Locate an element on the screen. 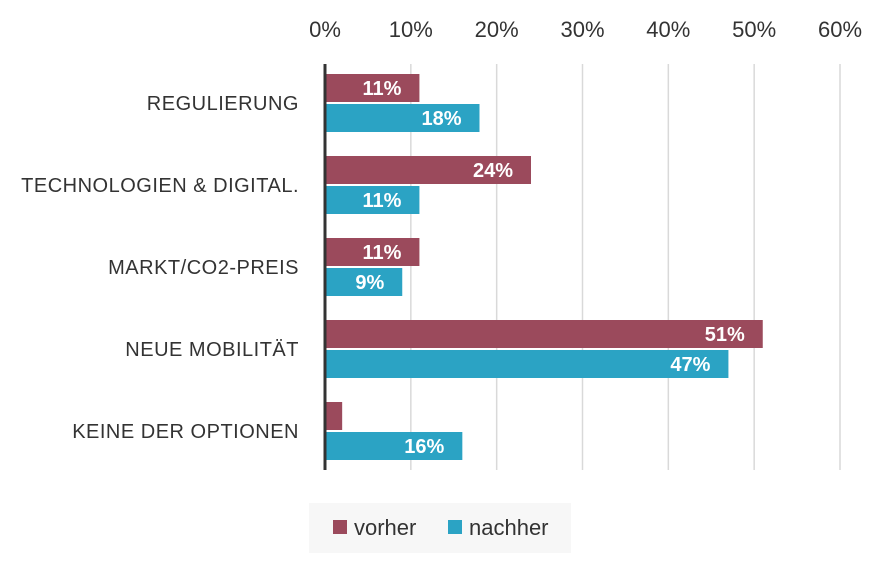 This screenshot has height=563, width=888. x-axis-ticks: 0% 10% 20% 30% 40% 50% 60% is located at coordinates (585, 29).